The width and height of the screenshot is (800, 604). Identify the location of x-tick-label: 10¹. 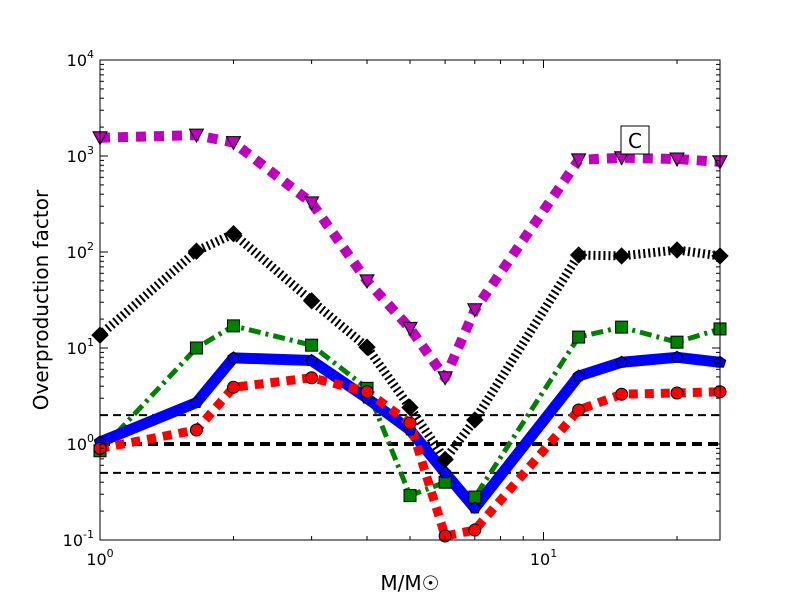
(543, 558).